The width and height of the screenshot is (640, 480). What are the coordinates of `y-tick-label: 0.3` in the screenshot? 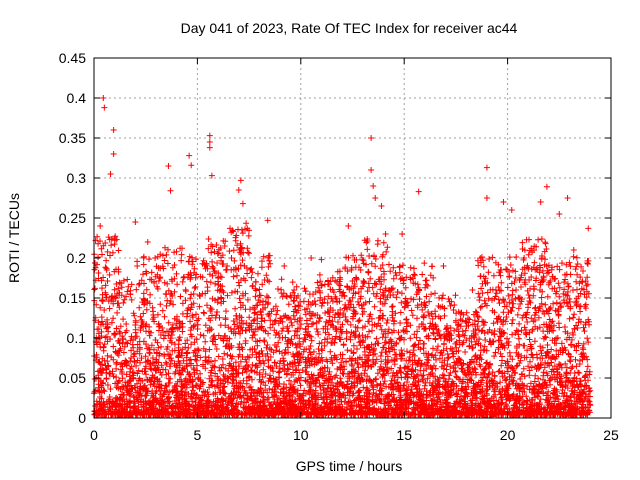 It's located at (77, 178).